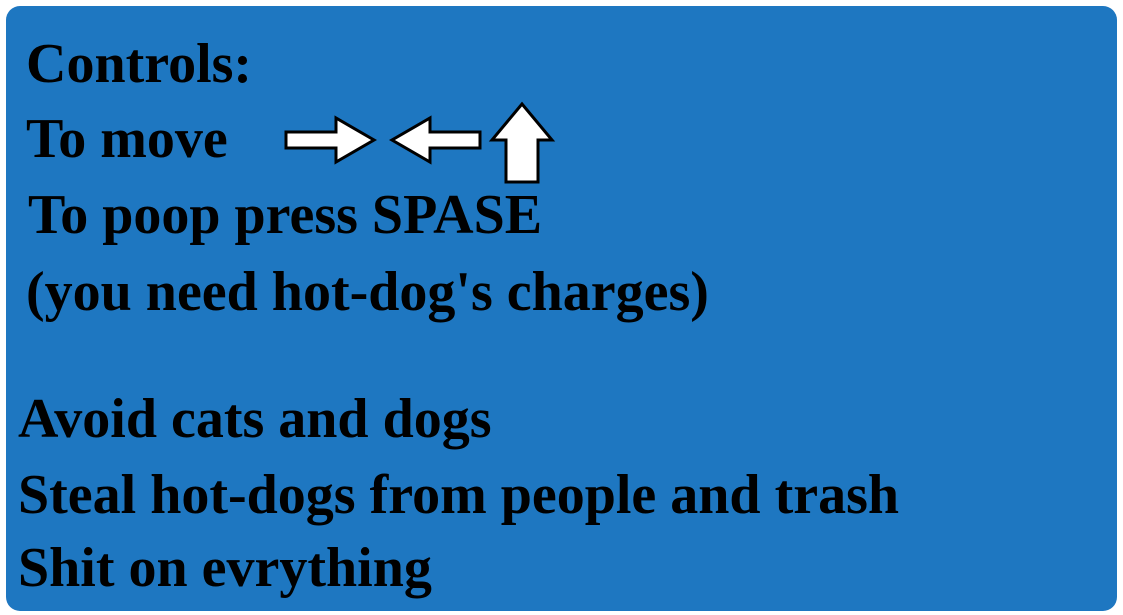 Image resolution: width=1123 pixels, height=615 pixels. Describe the element at coordinates (330, 140) in the screenshot. I see `right-arrow-icon` at that location.